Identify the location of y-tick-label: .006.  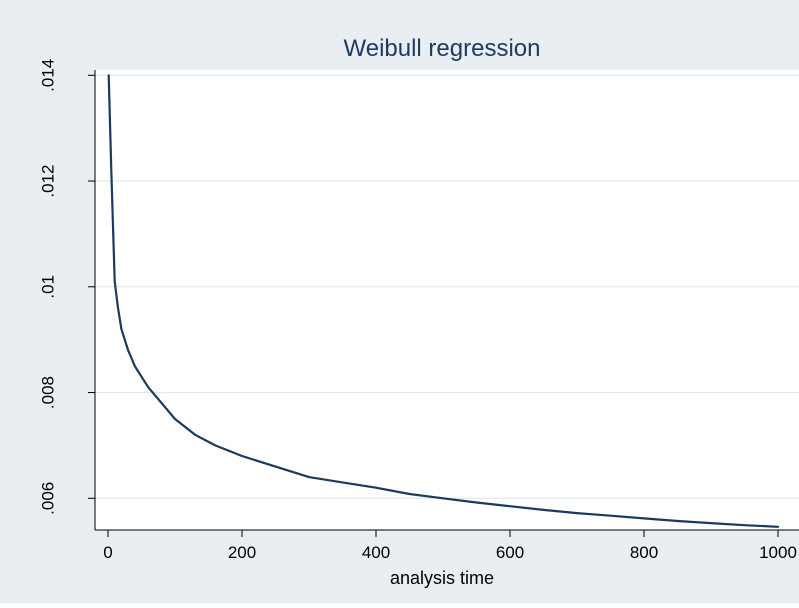
(48, 498).